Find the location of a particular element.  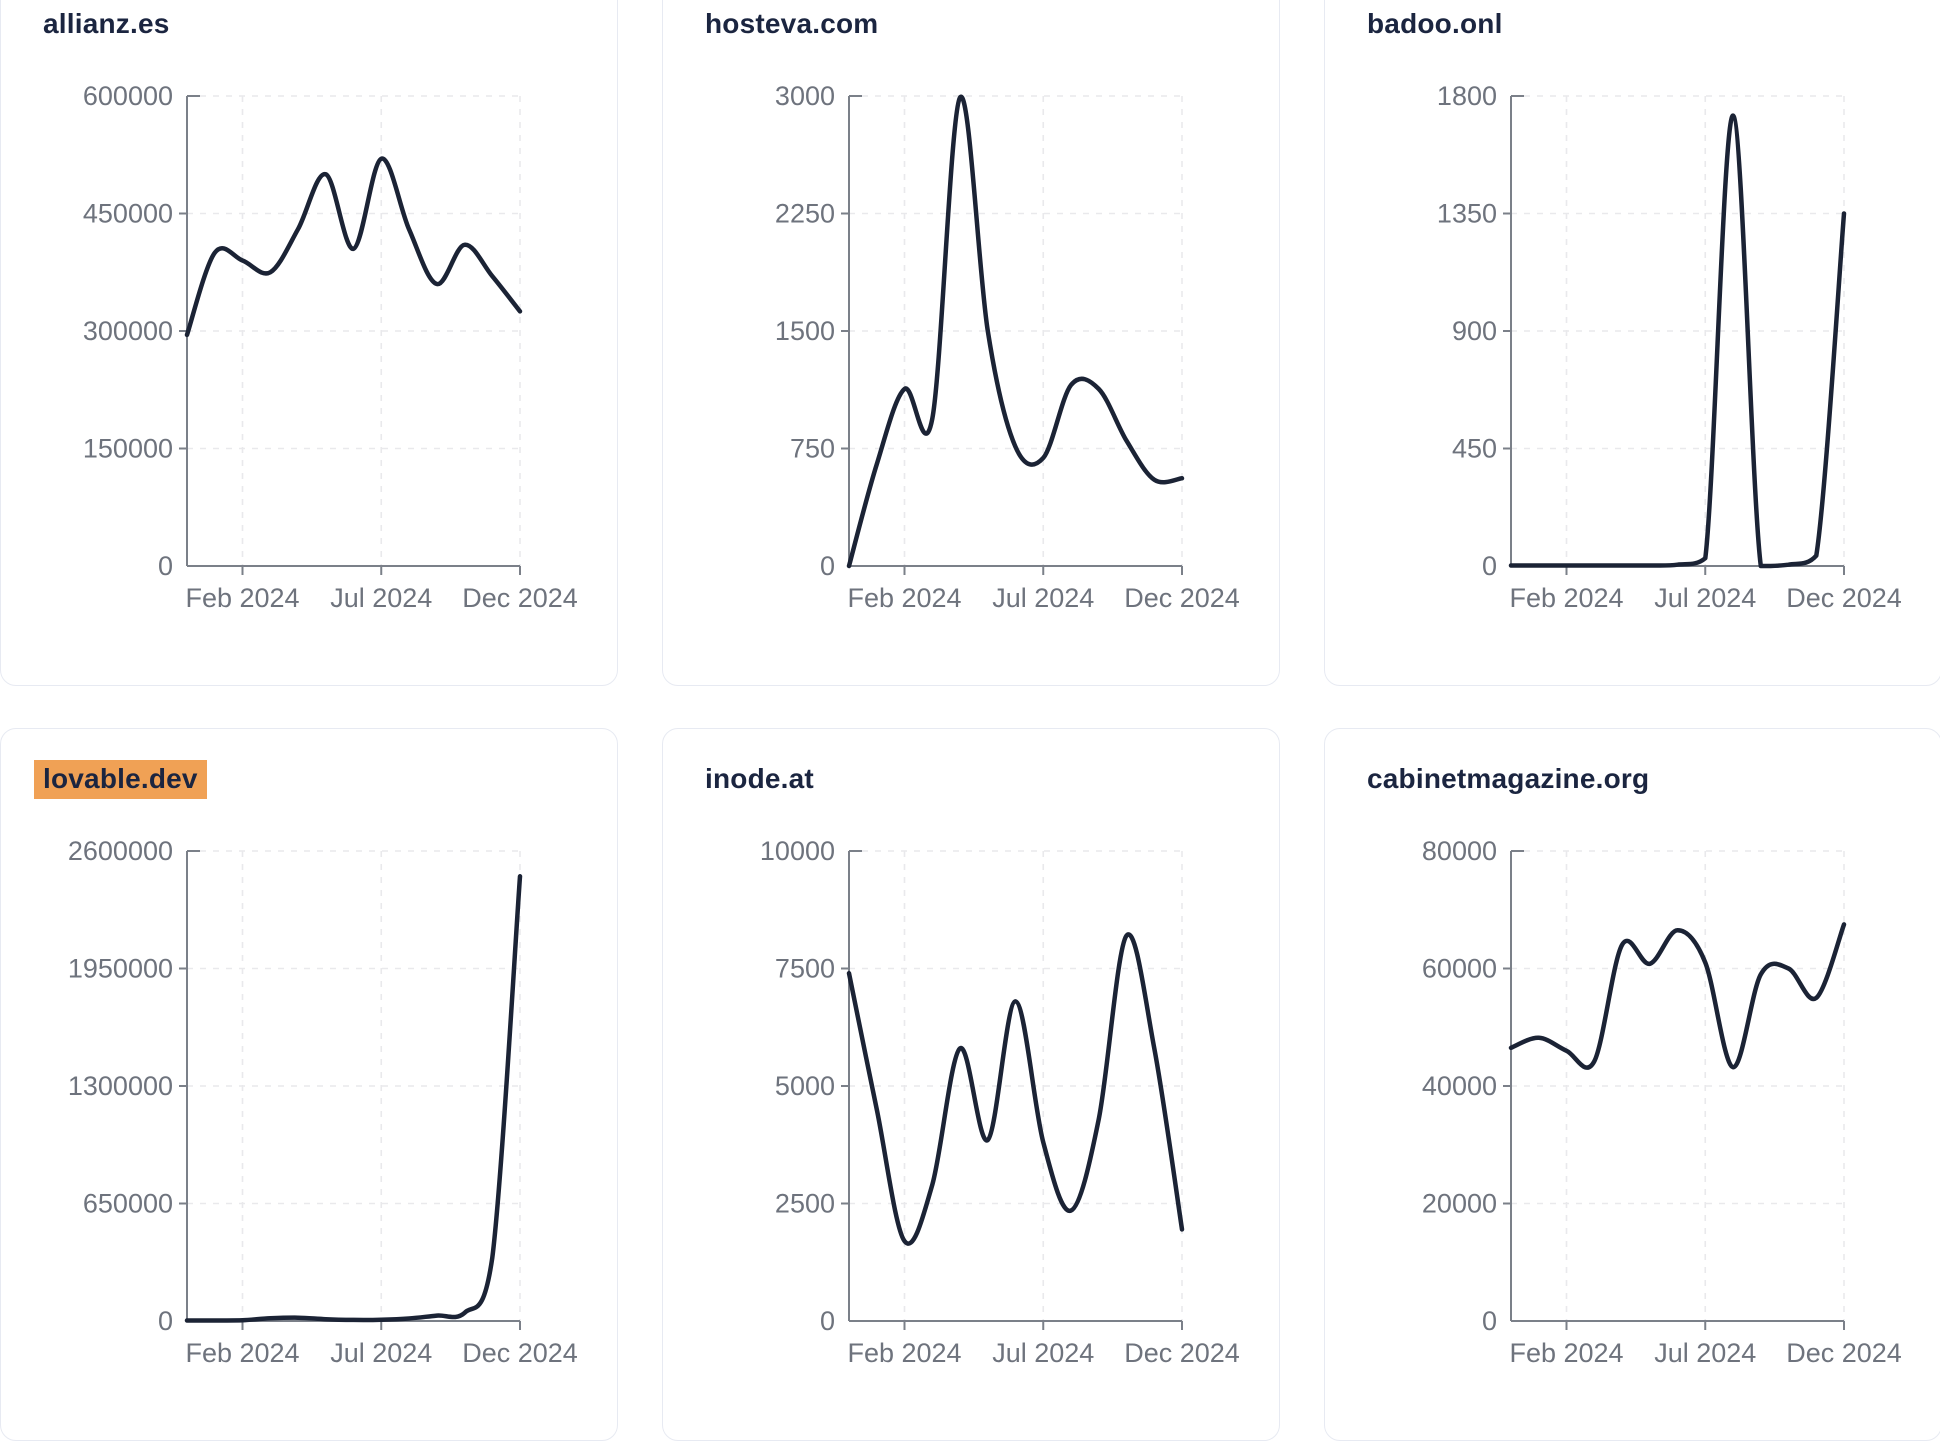

y-tick-label: 1350 is located at coordinates (1467, 214).